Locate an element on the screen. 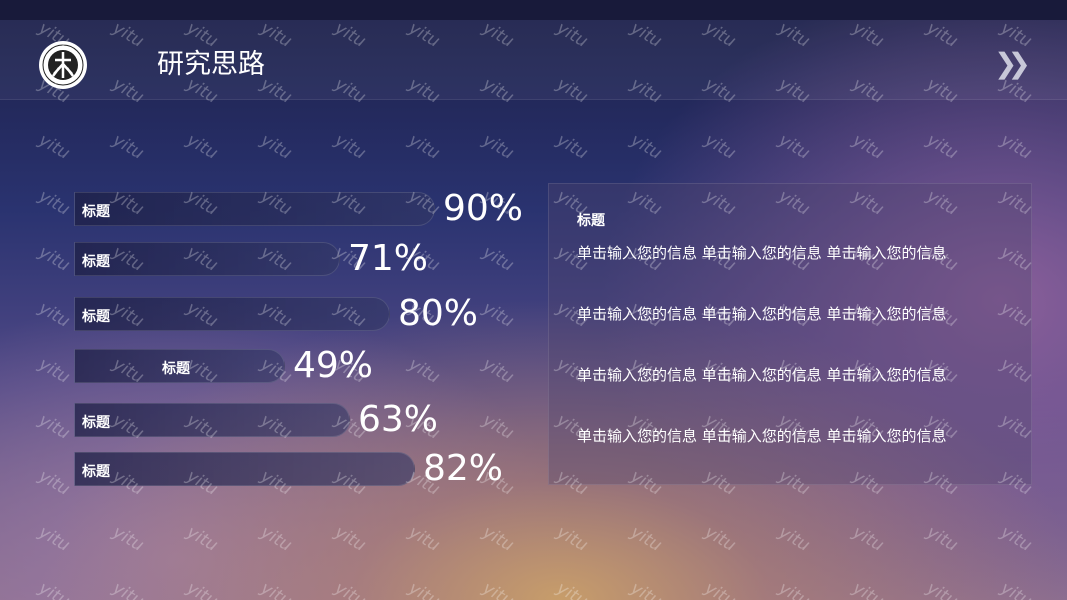  header-band is located at coordinates (533, 60).